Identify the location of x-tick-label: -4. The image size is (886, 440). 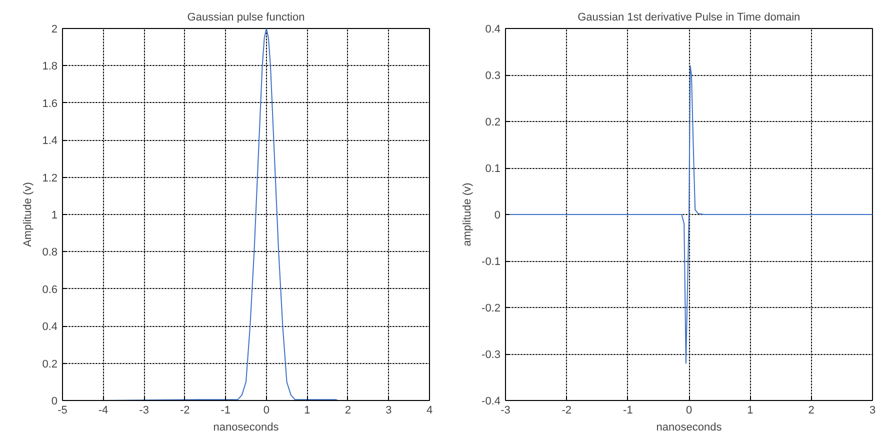
(103, 410).